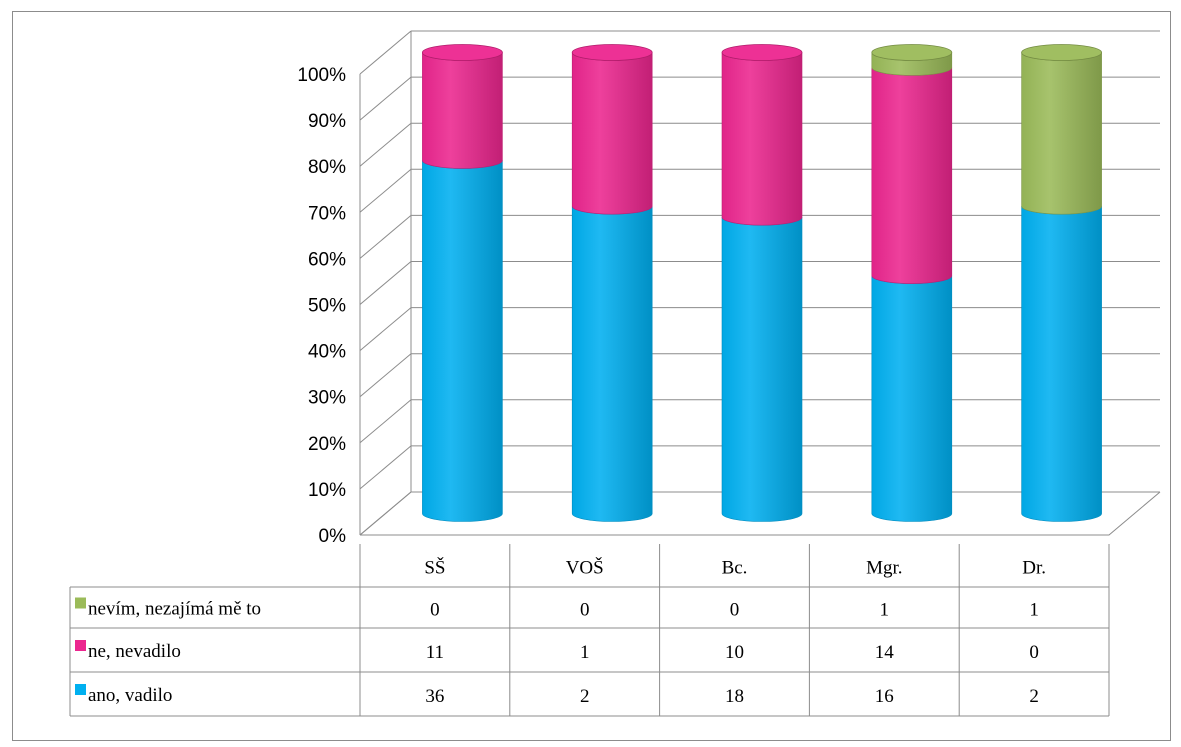  I want to click on y-tick-label: 50%, so click(327, 306).